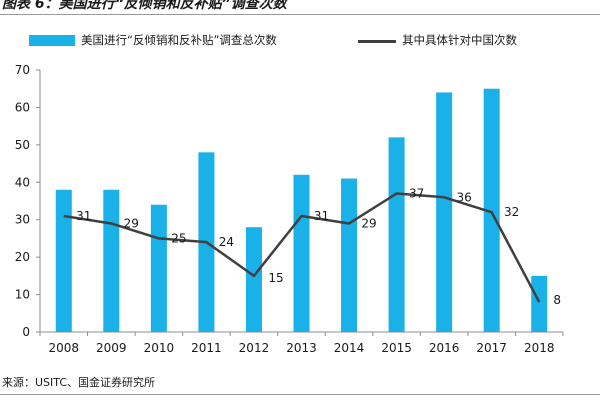 Image resolution: width=600 pixels, height=400 pixels. What do you see at coordinates (416, 194) in the screenshot?
I see `line-data-label: 37` at bounding box center [416, 194].